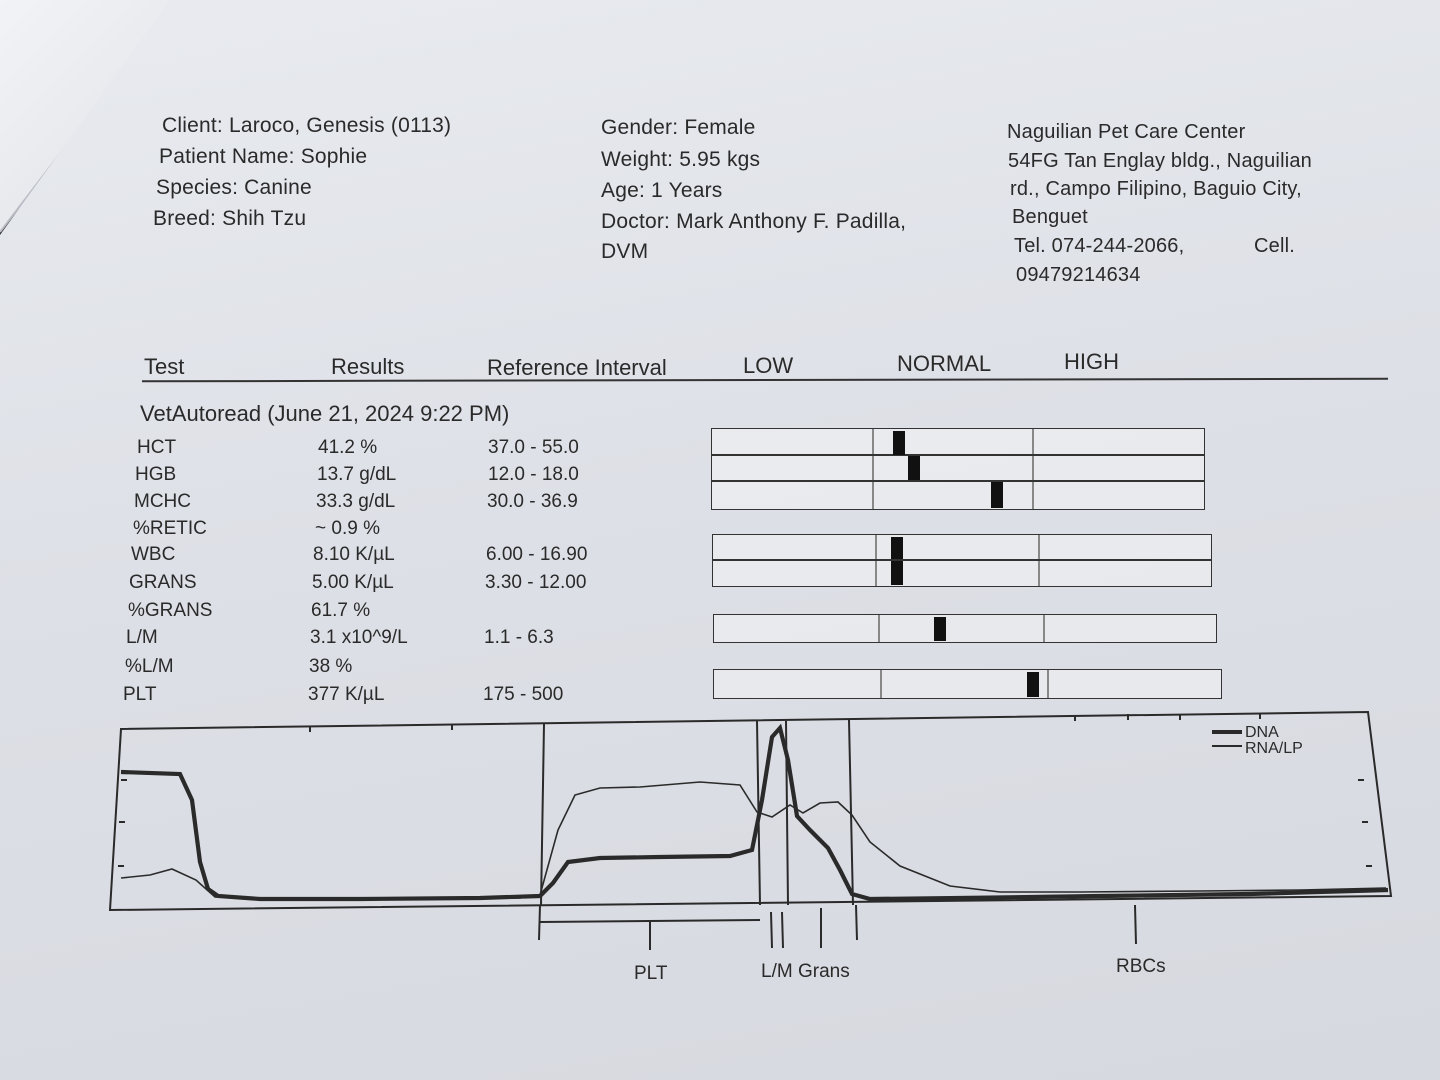  What do you see at coordinates (777, 971) in the screenshot?
I see `region-label-lm: L/M` at bounding box center [777, 971].